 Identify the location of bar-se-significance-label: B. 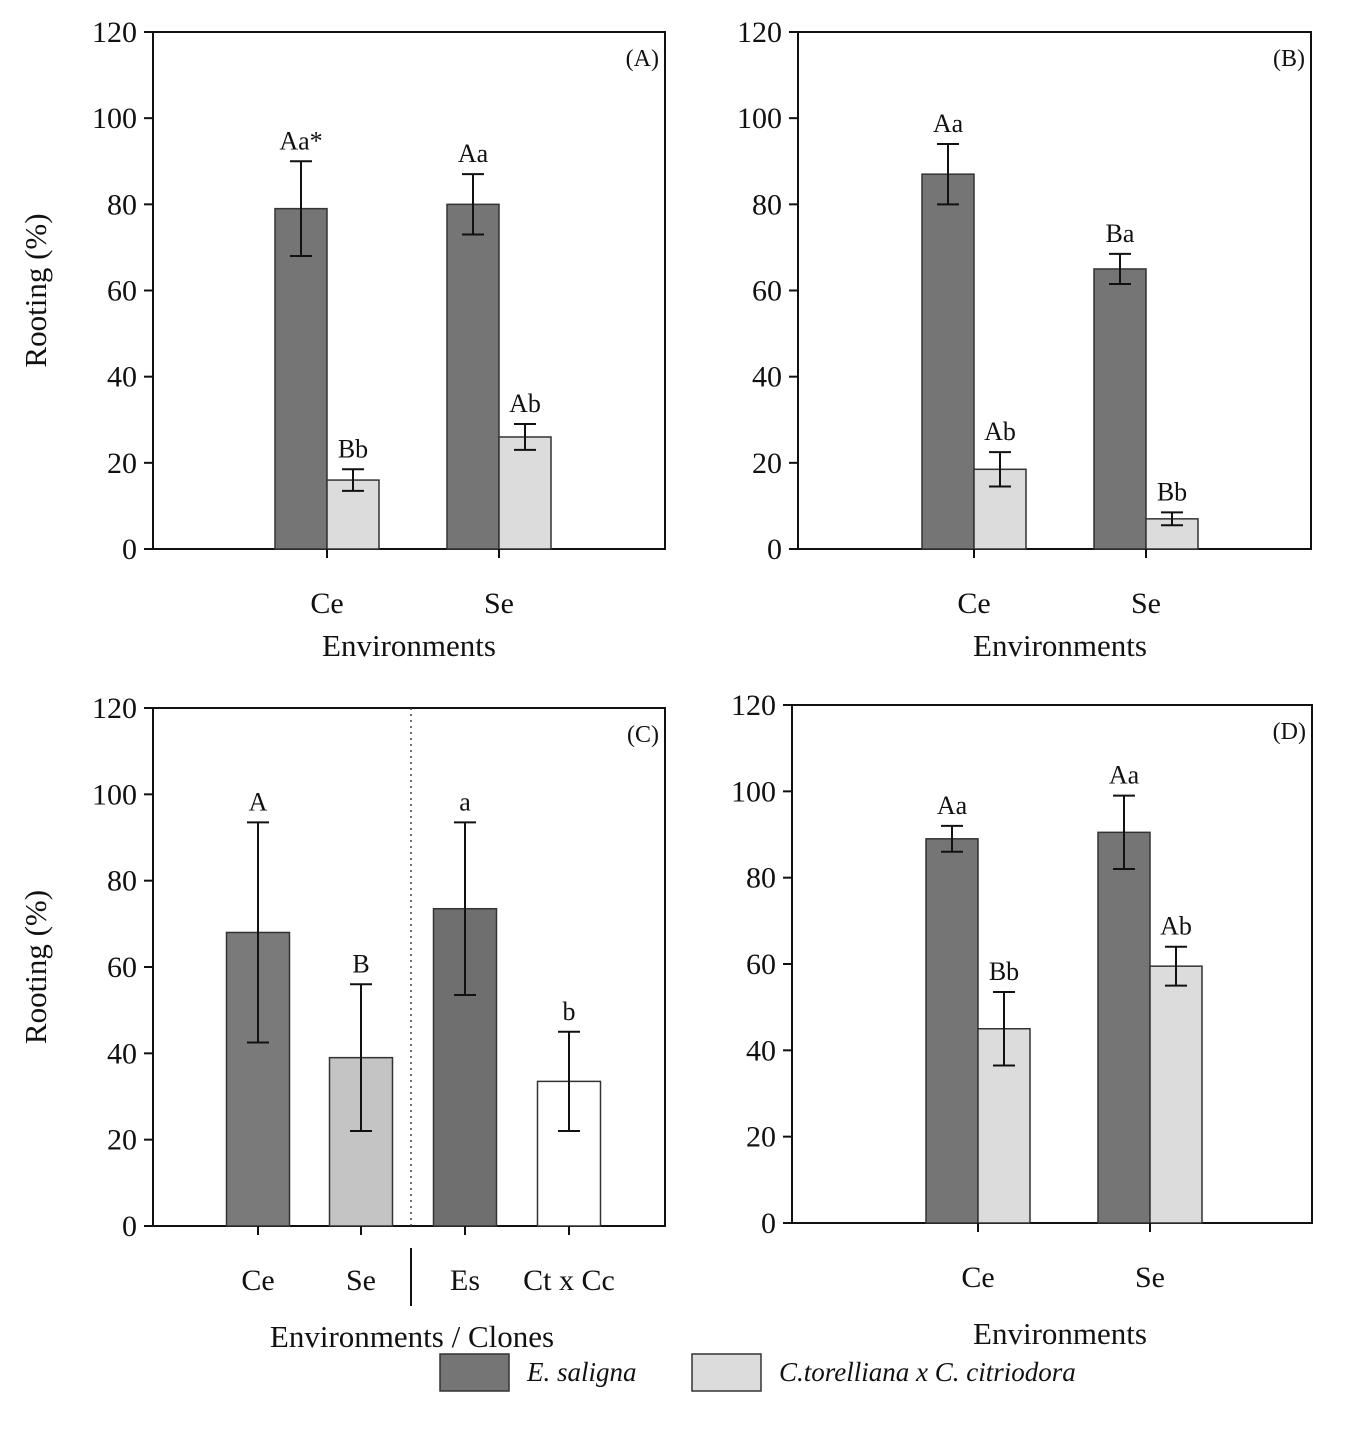
(360, 963).